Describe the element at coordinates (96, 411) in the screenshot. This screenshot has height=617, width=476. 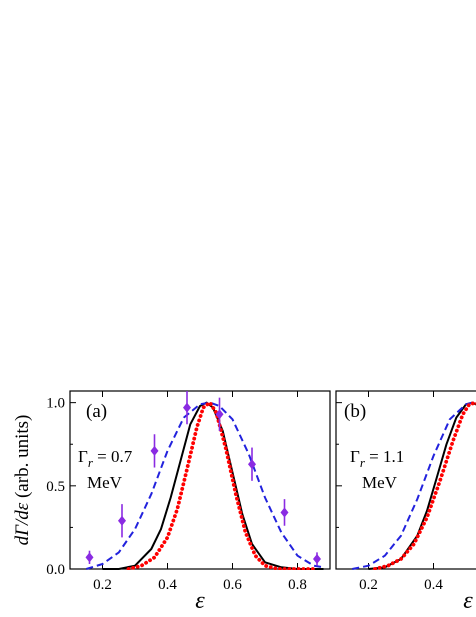
I see `panel-a-label: (a)` at that location.